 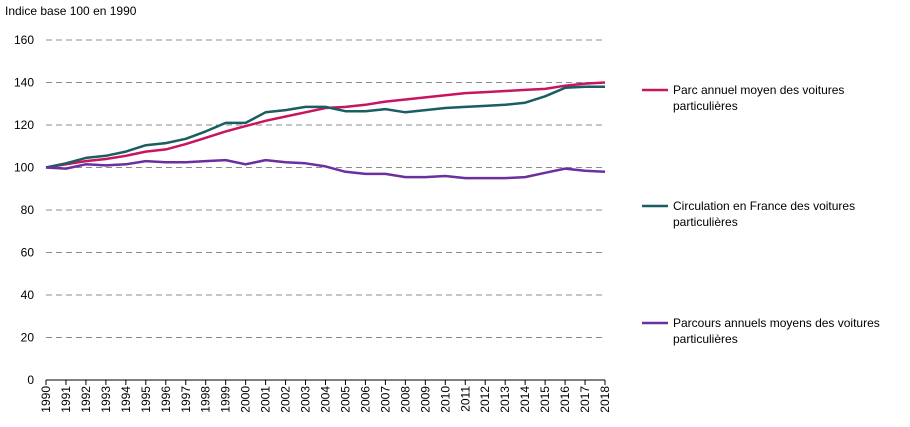 I want to click on legend-label-1: Circulation en France des voitures, so click(x=764, y=206).